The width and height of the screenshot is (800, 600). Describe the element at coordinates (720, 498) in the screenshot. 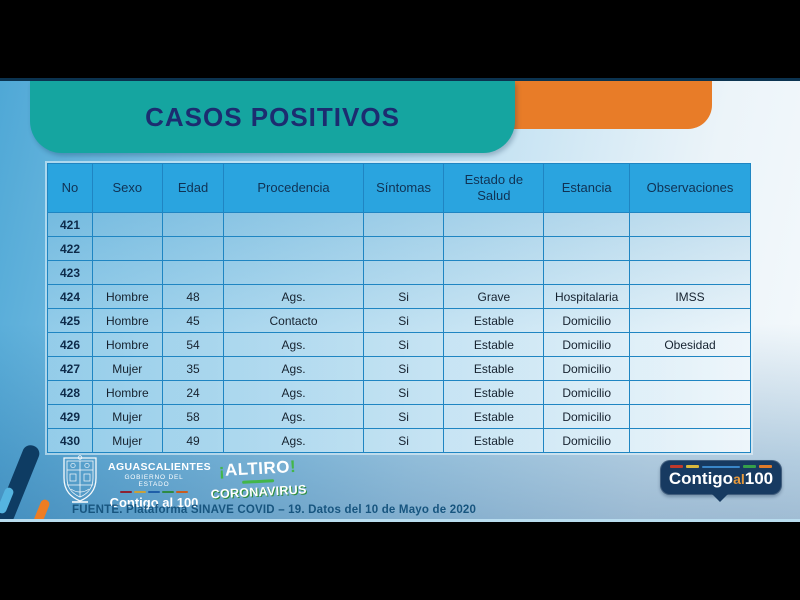

I see `badge-tail-pointer` at that location.